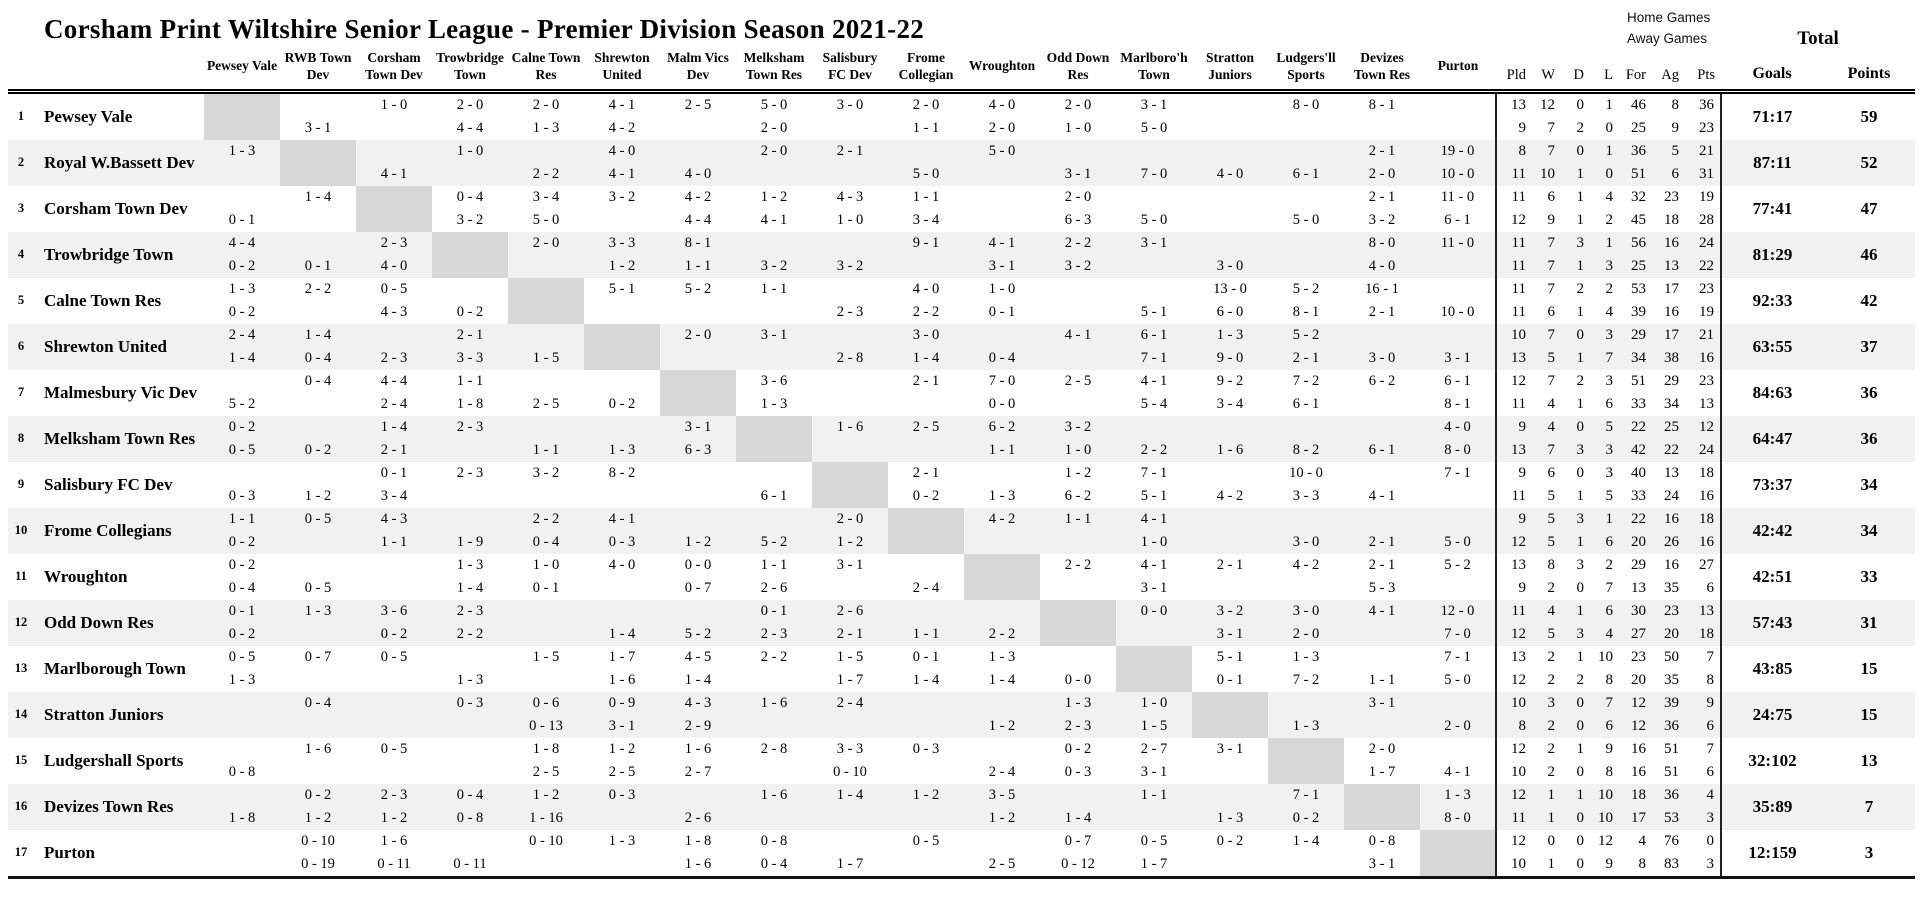 The image size is (1920, 923). What do you see at coordinates (850, 794) in the screenshot?
I see `result-cell-home: 1 - 4` at bounding box center [850, 794].